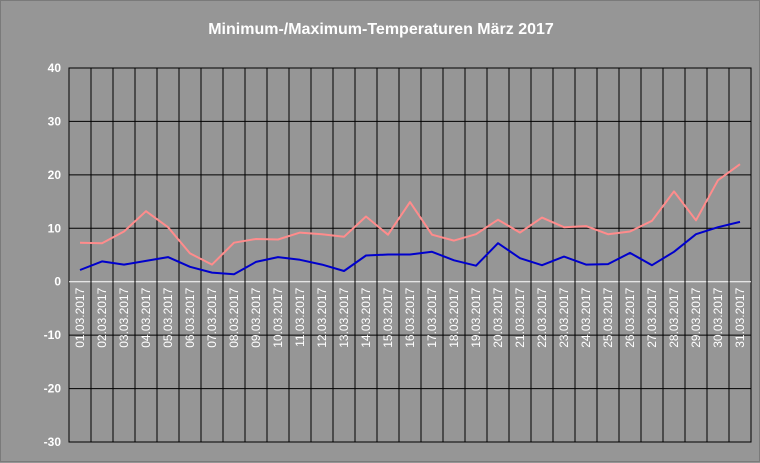 This screenshot has height=463, width=760. What do you see at coordinates (168, 317) in the screenshot?
I see `x-tick-label: 05.03.2017` at bounding box center [168, 317].